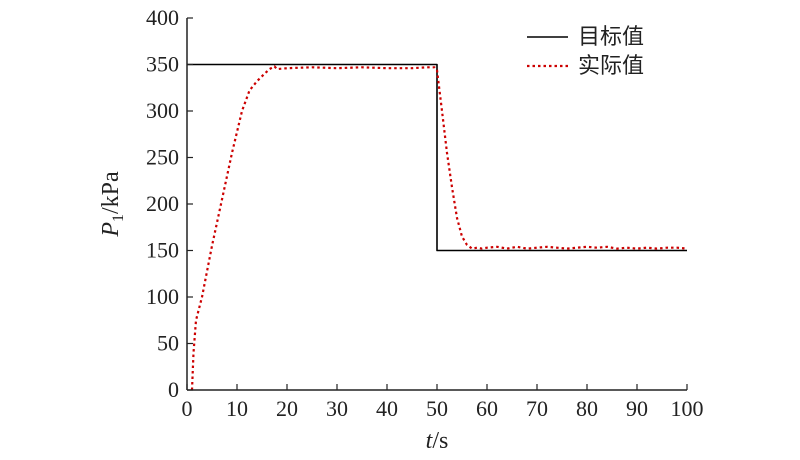  I want to click on y-tick-label: 350, so click(162, 64).